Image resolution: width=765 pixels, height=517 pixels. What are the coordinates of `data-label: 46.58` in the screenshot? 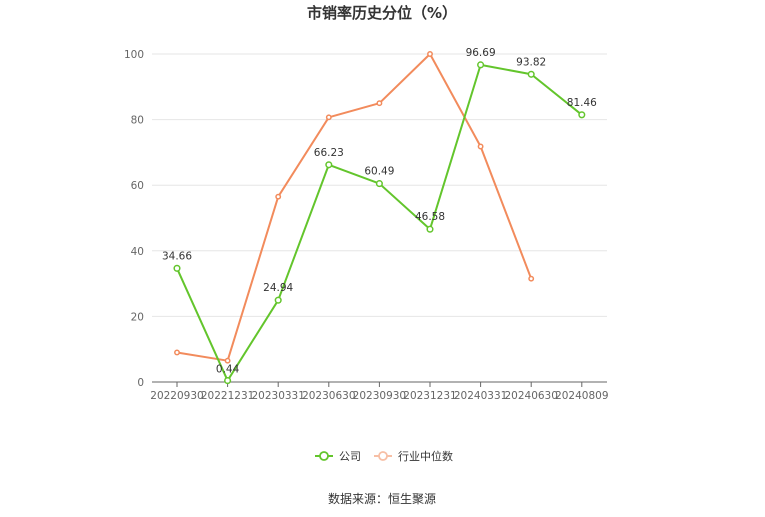 It's located at (430, 217).